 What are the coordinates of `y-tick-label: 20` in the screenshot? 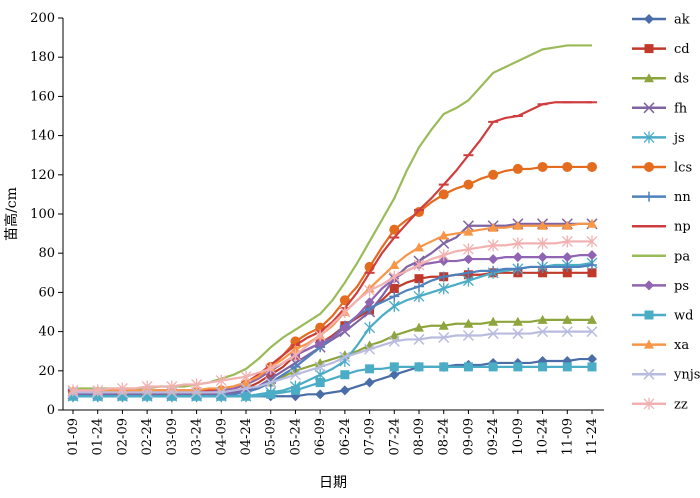 It's located at (46, 371).